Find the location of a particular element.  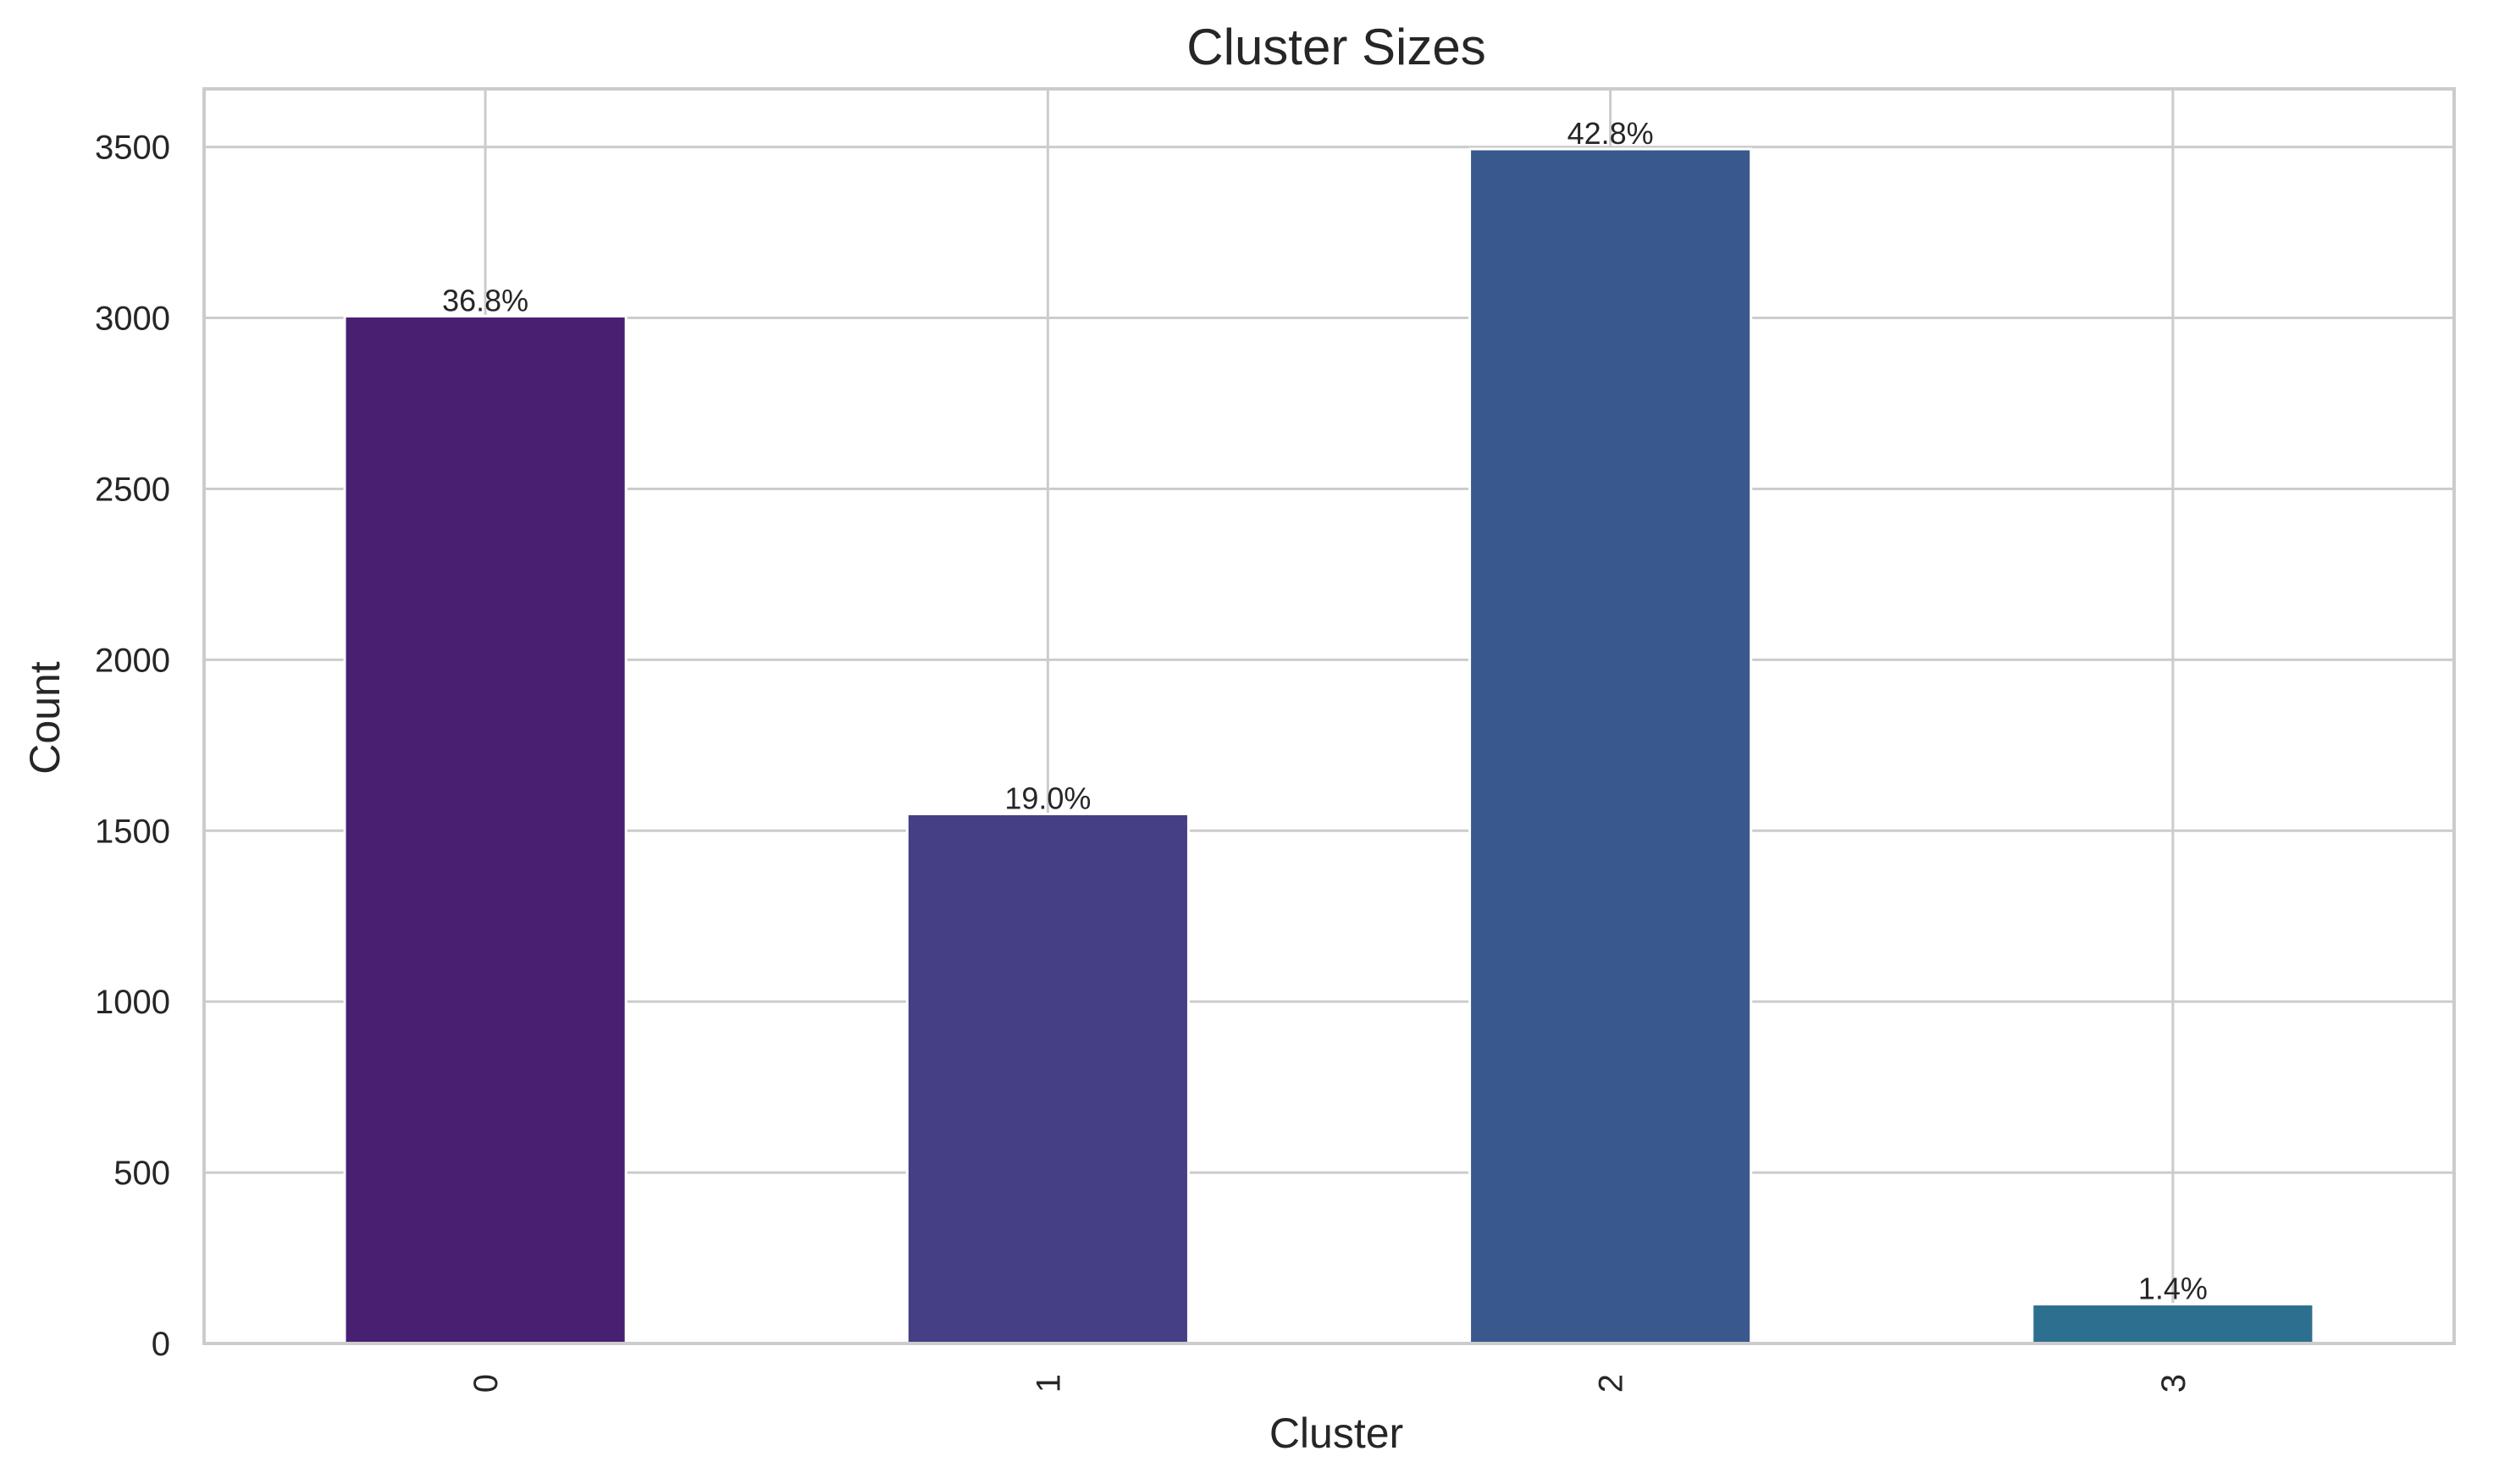

x-tick-label: 1 is located at coordinates (1048, 1383).